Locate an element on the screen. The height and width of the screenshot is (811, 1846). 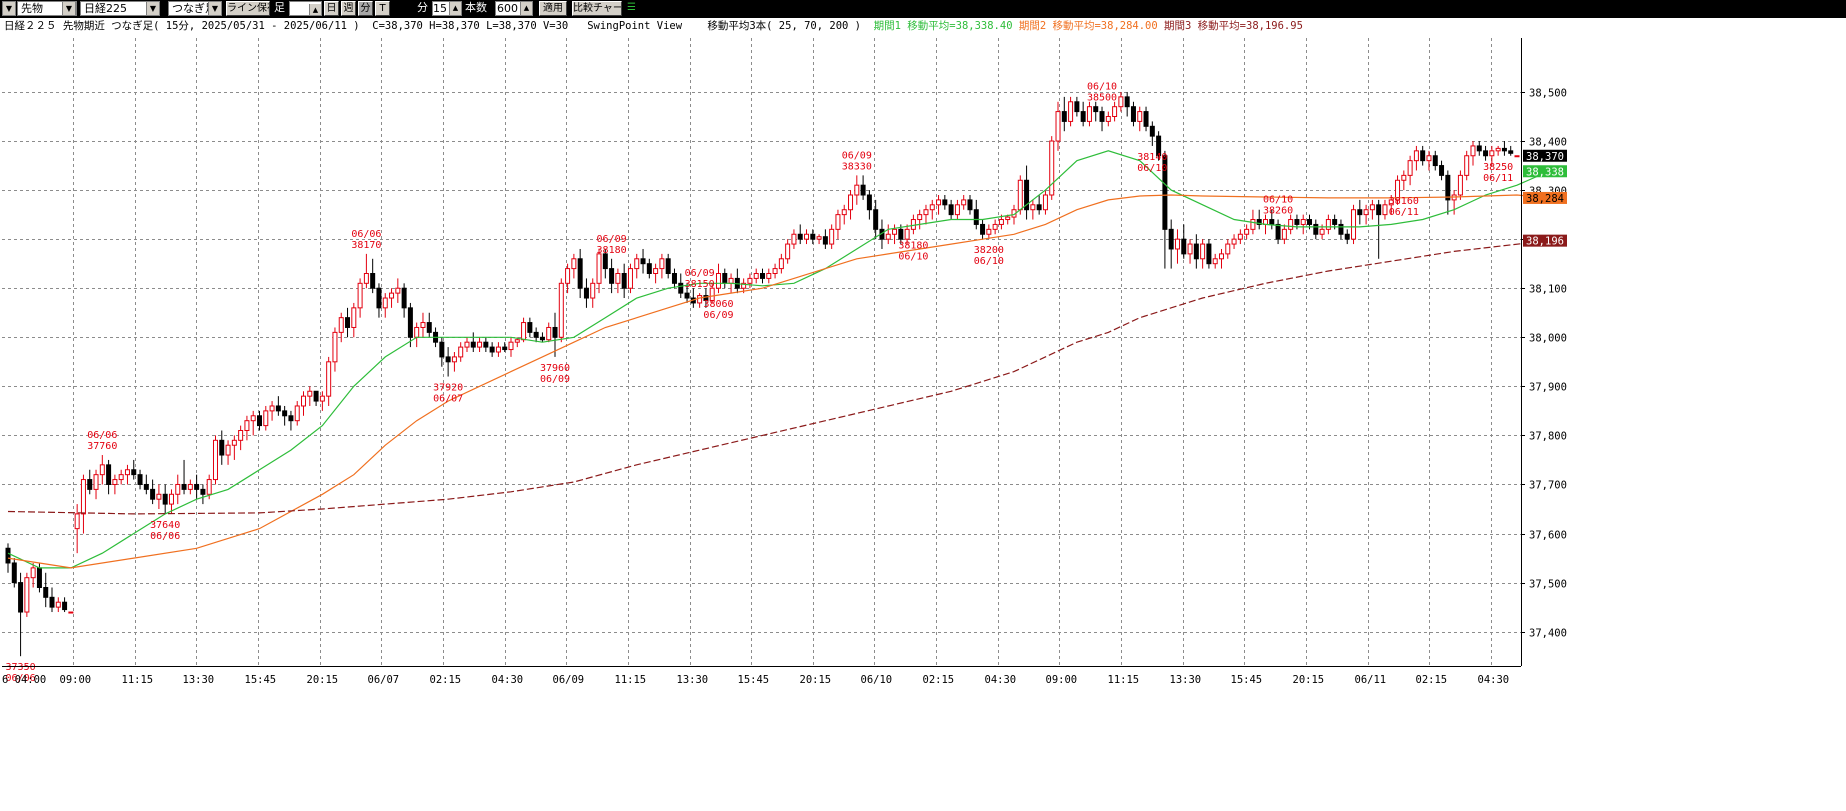
ma-price-tag: 38,196 is located at coordinates (1545, 241).